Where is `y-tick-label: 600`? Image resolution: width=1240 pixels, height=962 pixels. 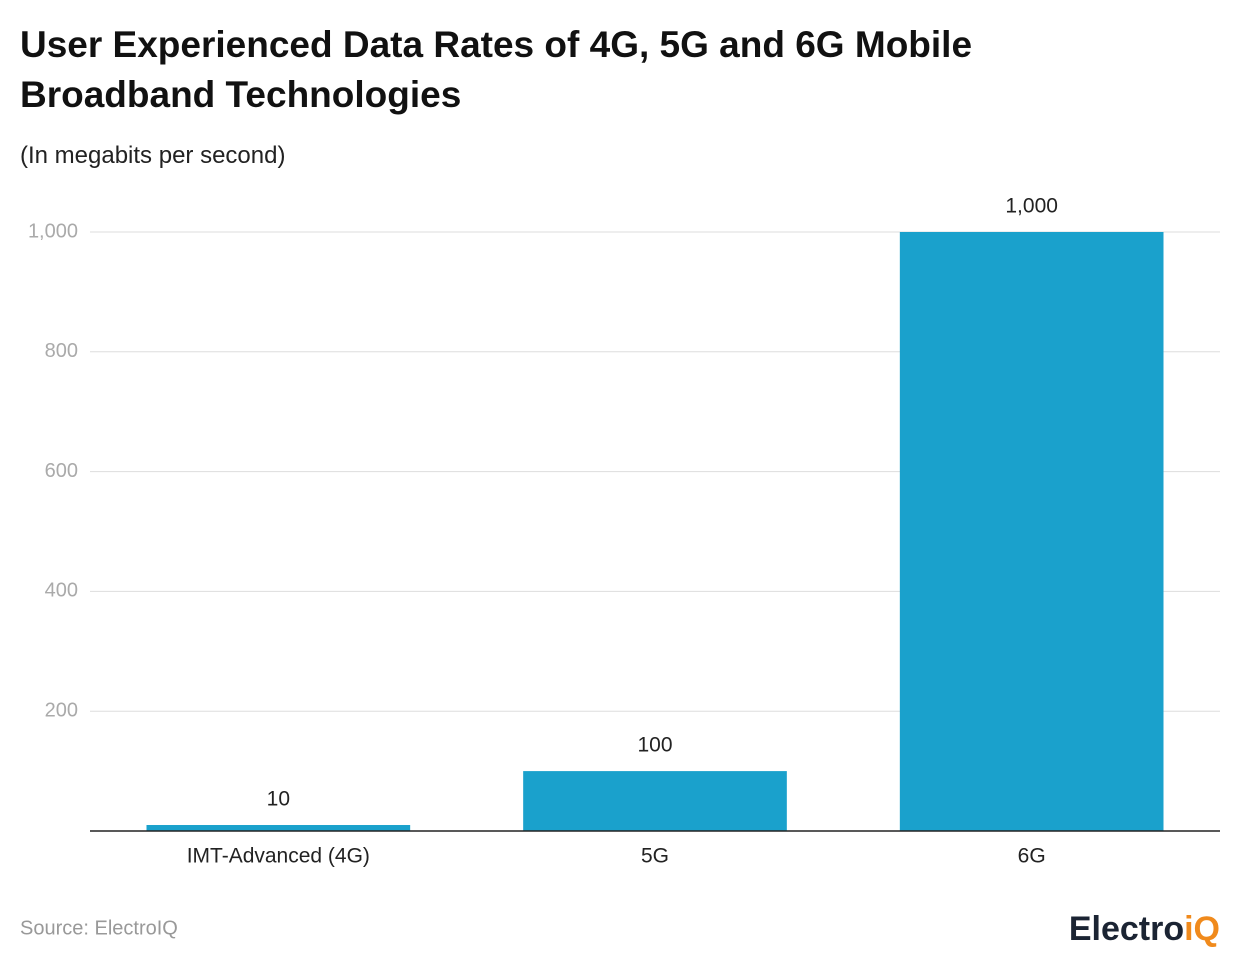
y-tick-label: 600 is located at coordinates (61, 471).